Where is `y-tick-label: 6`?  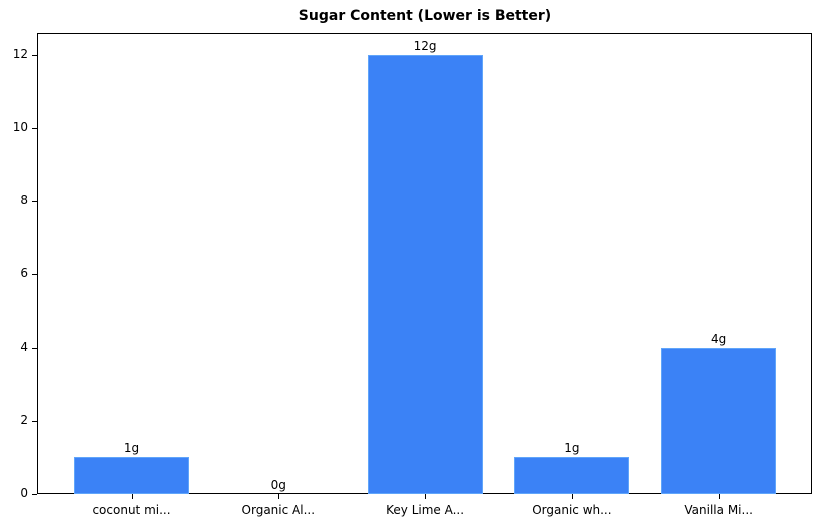 y-tick-label: 6 is located at coordinates (24, 273).